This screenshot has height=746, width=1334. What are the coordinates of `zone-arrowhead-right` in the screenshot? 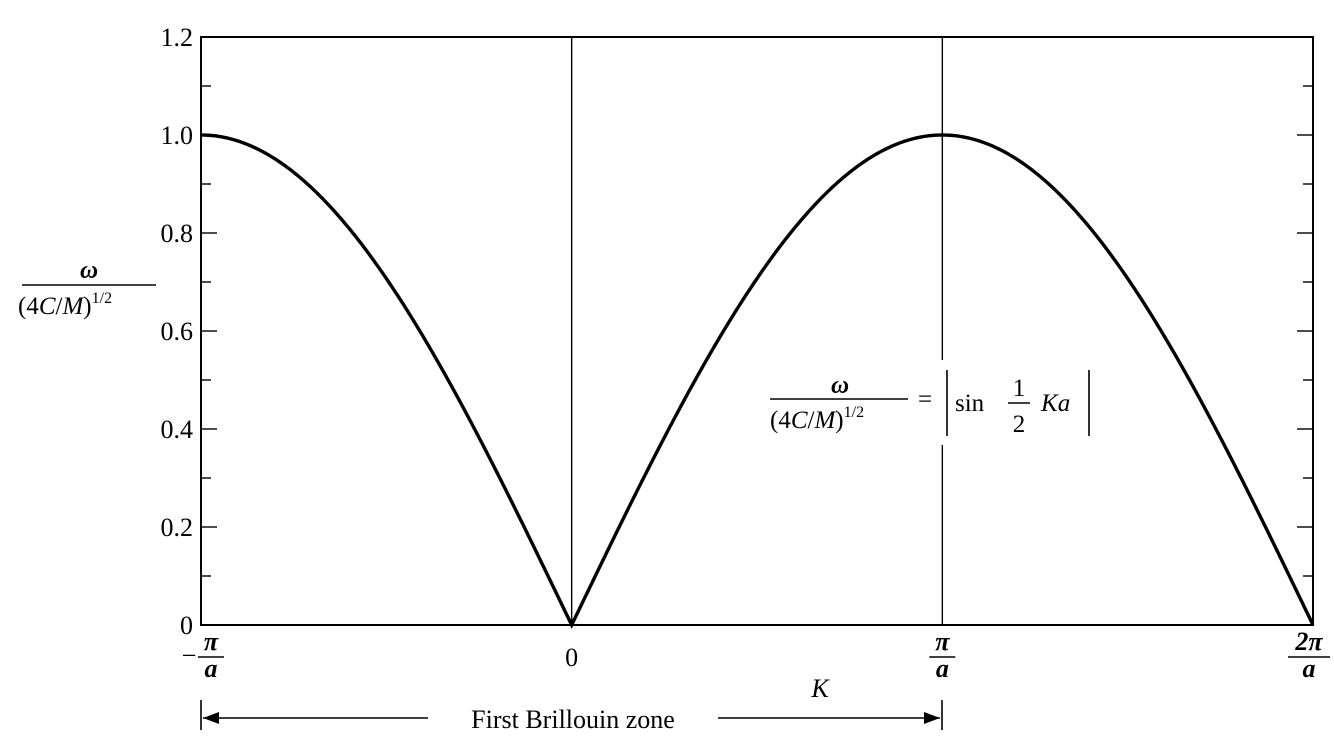 It's located at (932, 718).